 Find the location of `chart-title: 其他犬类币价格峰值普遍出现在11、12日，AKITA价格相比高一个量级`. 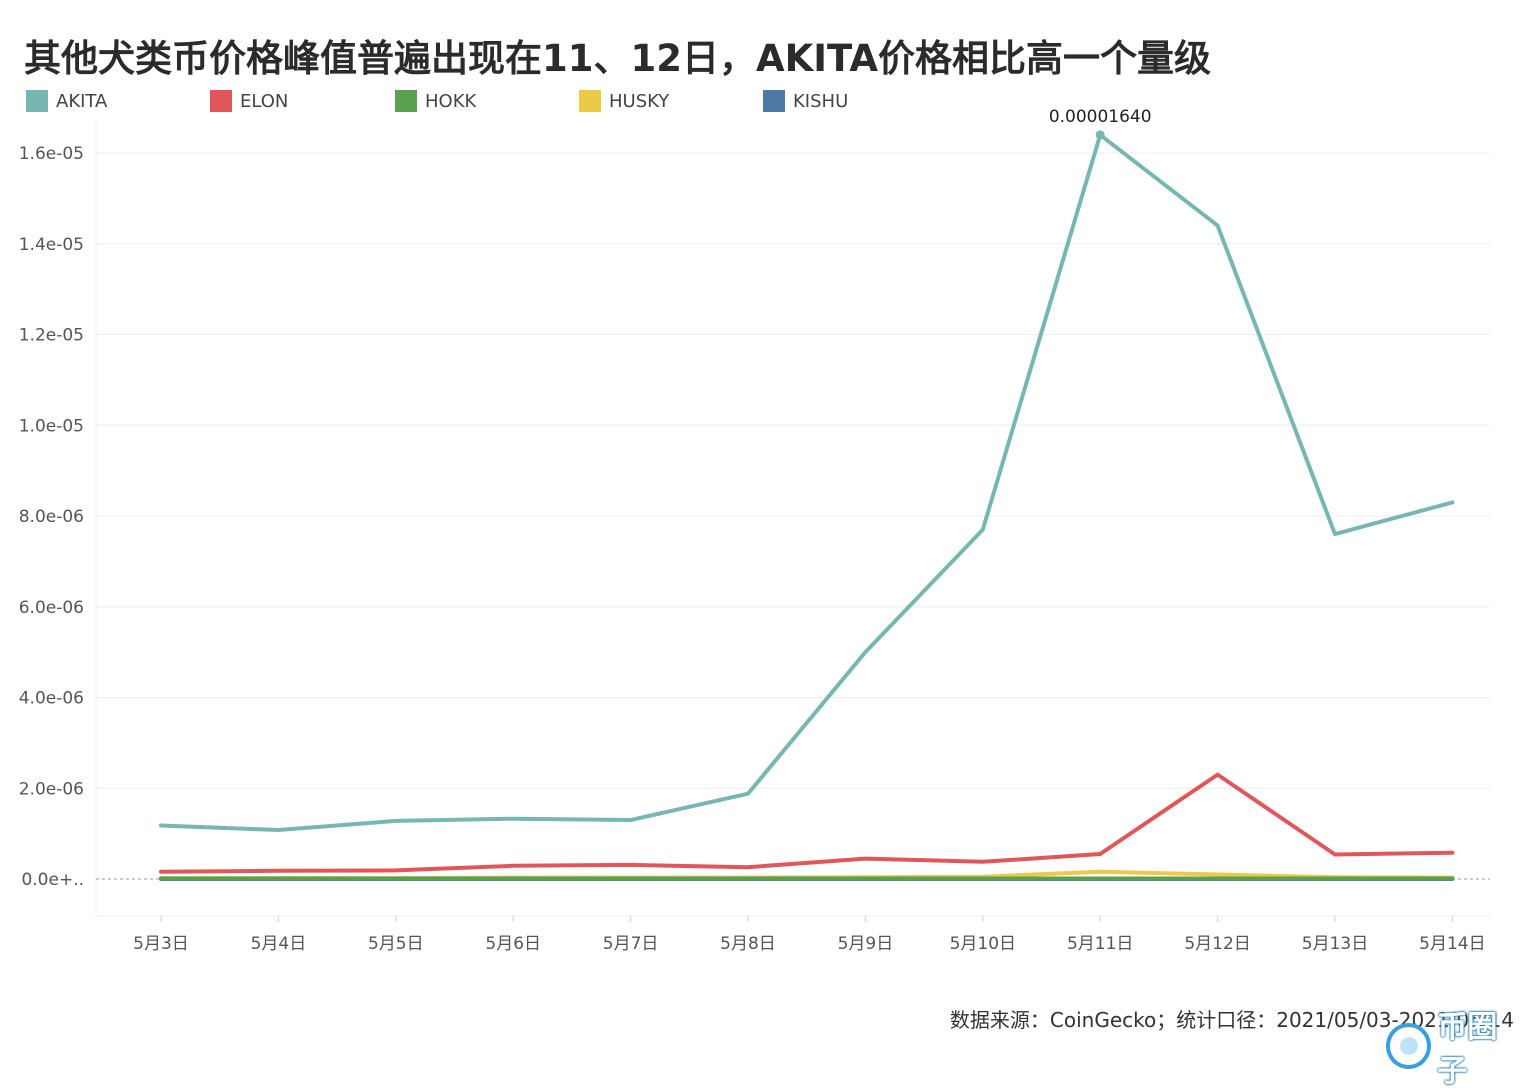

chart-title: 其他犬类币价格峰值普遍出现在11、12日，AKITA价格相比高一个量级 is located at coordinates (618, 58).